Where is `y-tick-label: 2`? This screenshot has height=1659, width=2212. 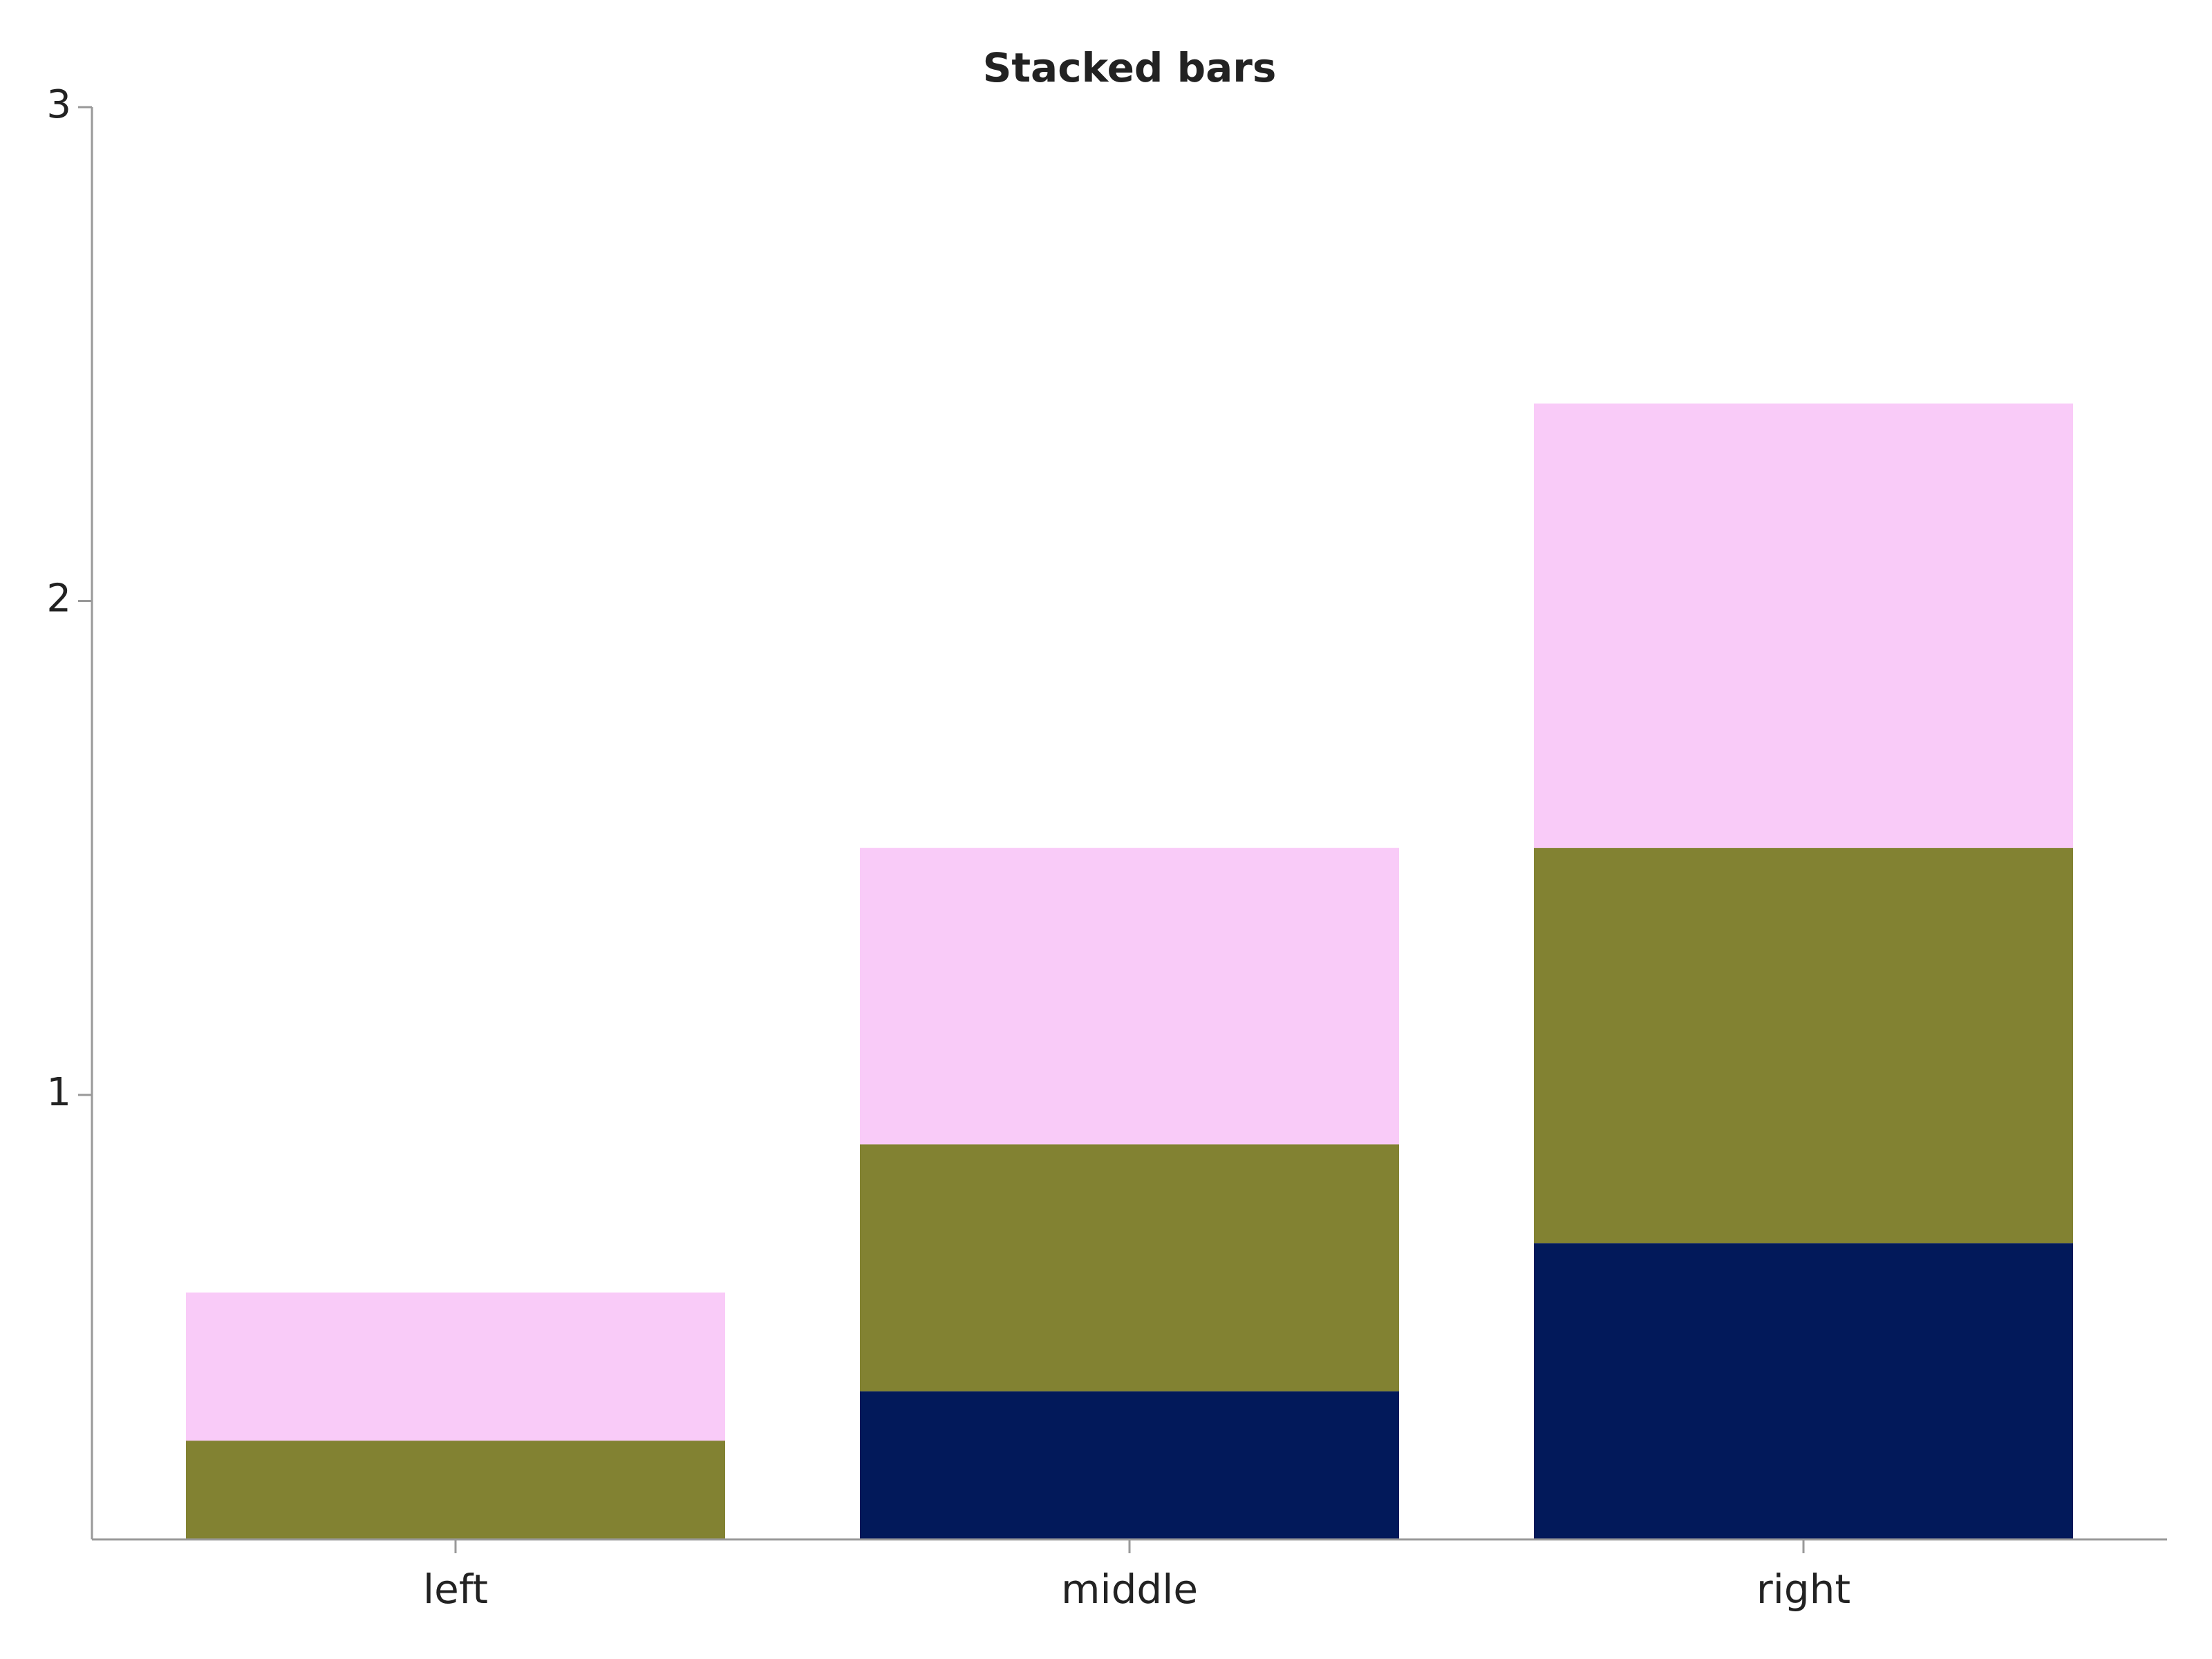
y-tick-label: 2 is located at coordinates (59, 599).